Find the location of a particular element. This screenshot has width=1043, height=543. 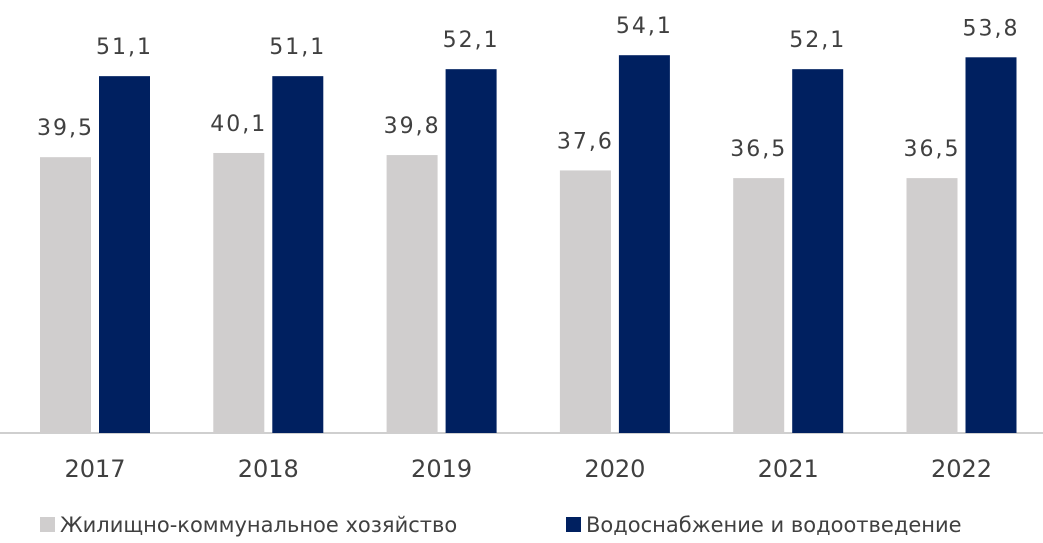

x-tick-label: 2022 is located at coordinates (961, 469).